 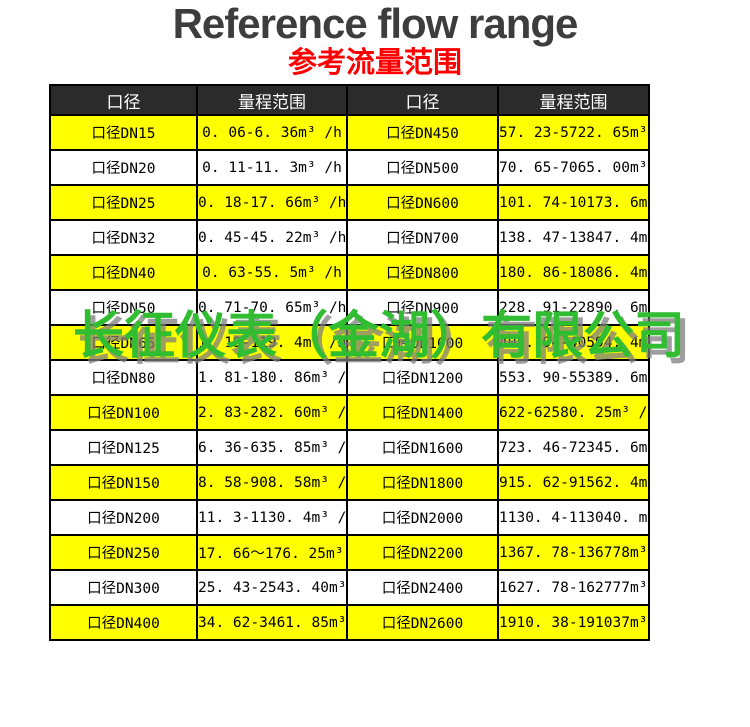 I want to click on range-cell: 1627. 78-162777m³ /h, so click(x=573, y=587).